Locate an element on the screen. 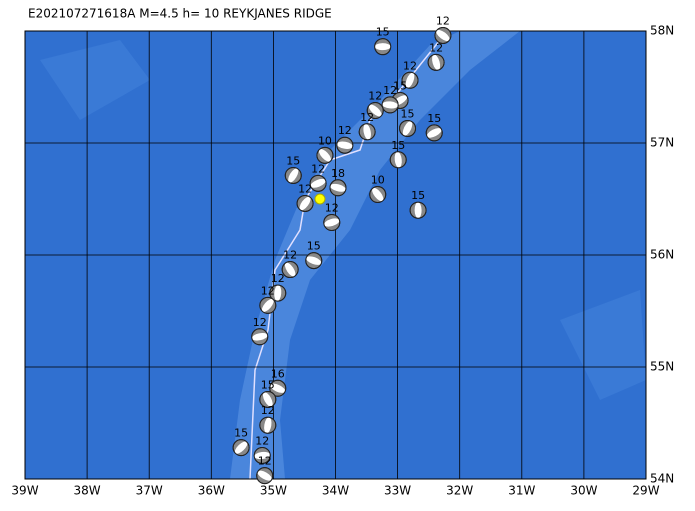 This screenshot has width=695, height=511. x-tick-label: 31W is located at coordinates (521, 491).